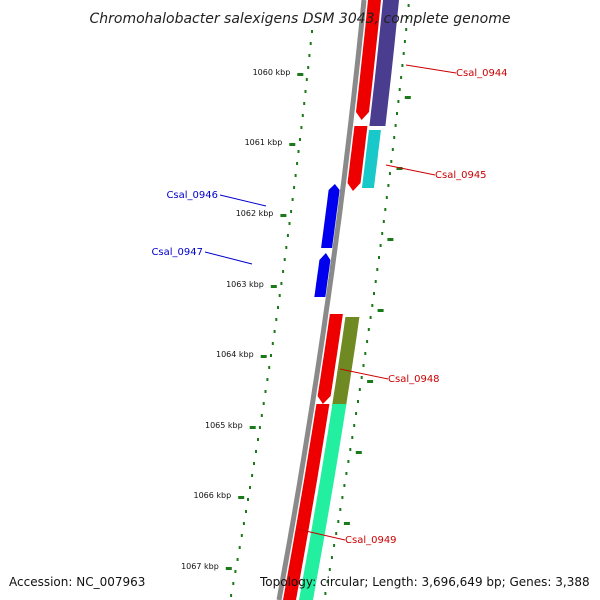  I want to click on gene-label-csal-0949: Csal_0949, so click(371, 540).